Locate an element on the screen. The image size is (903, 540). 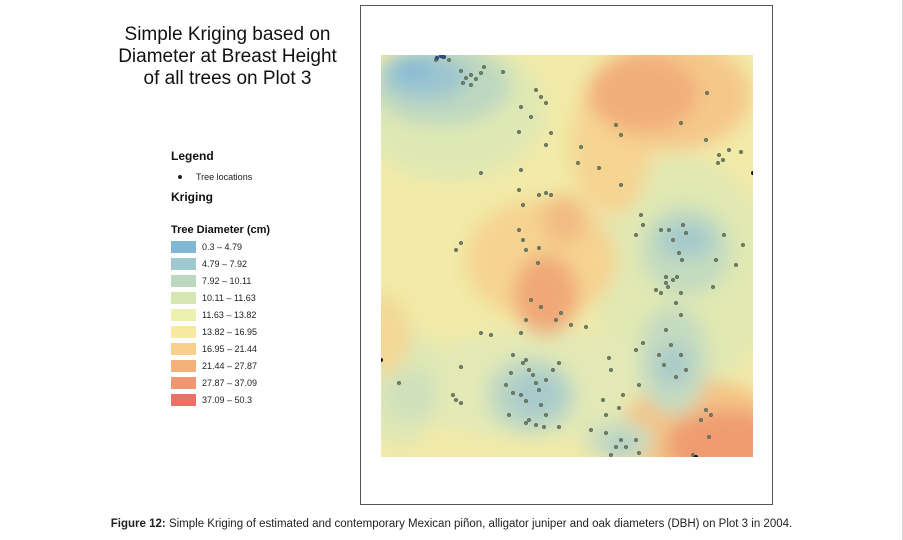
legend-class-label: 13.82 – 16.95 is located at coordinates (230, 331).